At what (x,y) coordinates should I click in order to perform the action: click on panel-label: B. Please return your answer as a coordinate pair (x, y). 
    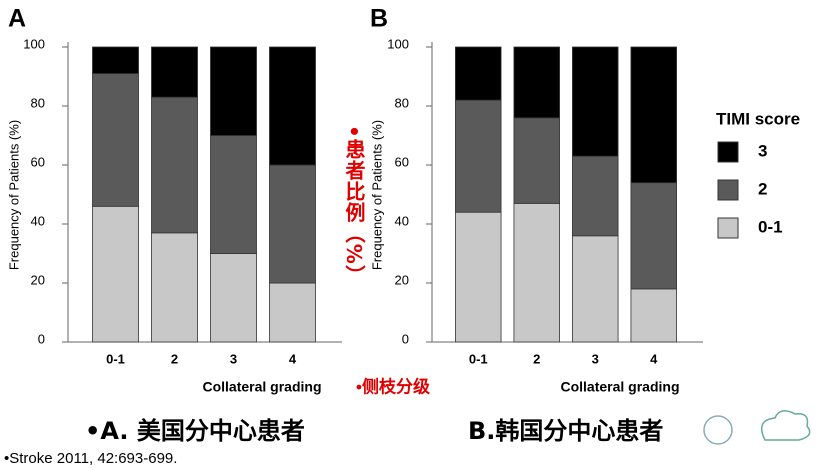
    Looking at the image, I should click on (379, 19).